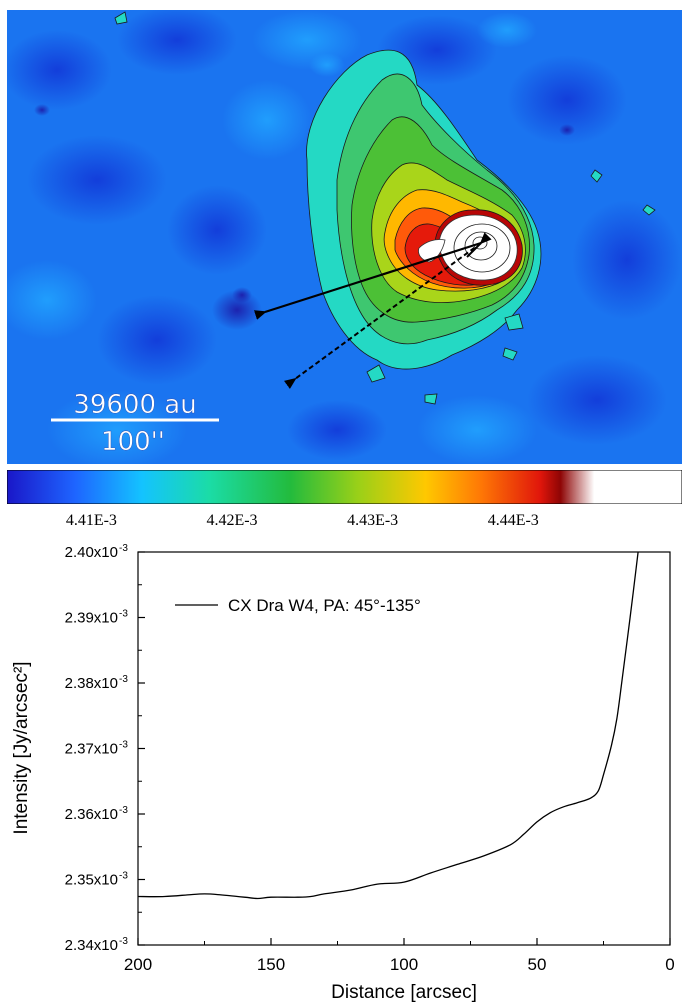 The image size is (682, 1003). Describe the element at coordinates (367, 280) in the screenshot. I see `solid-arrow` at that location.